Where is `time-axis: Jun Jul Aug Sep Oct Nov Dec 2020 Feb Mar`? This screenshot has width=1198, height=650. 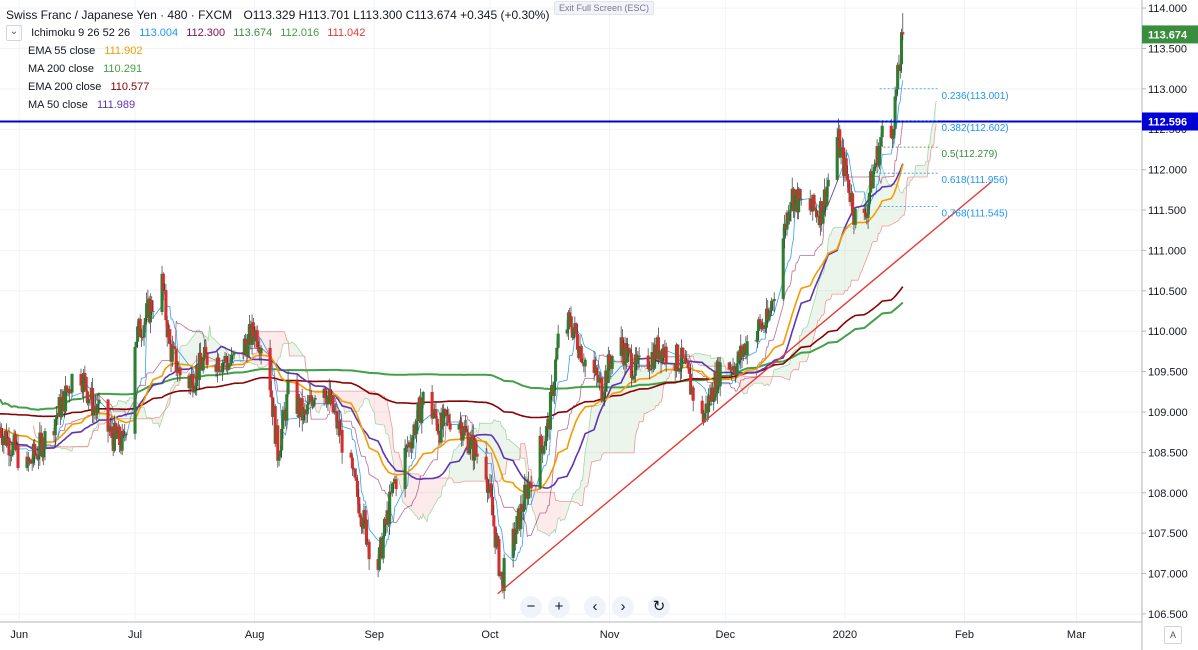 time-axis: Jun Jul Aug Sep Oct Nov Dec 2020 Feb Mar is located at coordinates (571, 631).